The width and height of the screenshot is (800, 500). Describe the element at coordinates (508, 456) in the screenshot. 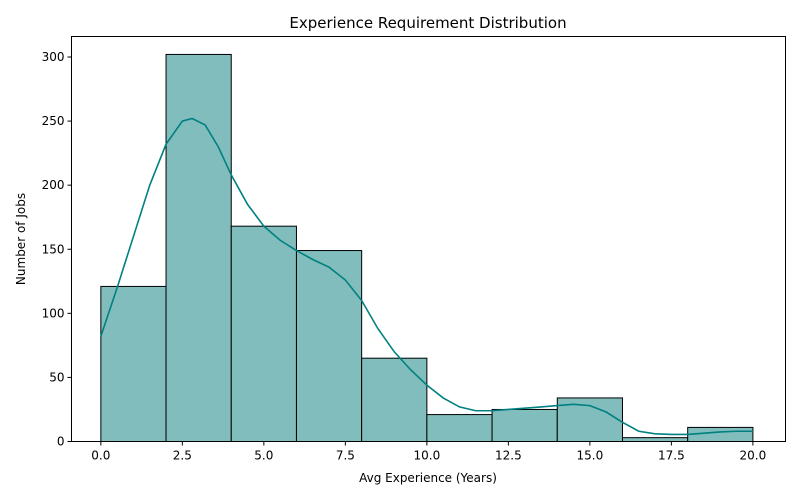

I see `x-tick-label: 12.5` at that location.